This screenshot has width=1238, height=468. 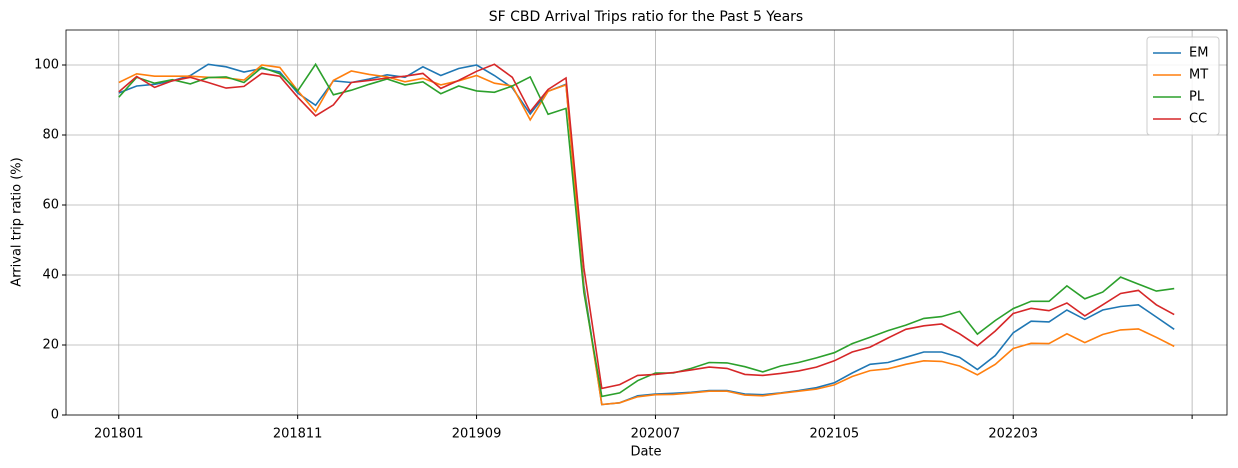 What do you see at coordinates (50, 345) in the screenshot?
I see `y-tick-label: 20` at bounding box center [50, 345].